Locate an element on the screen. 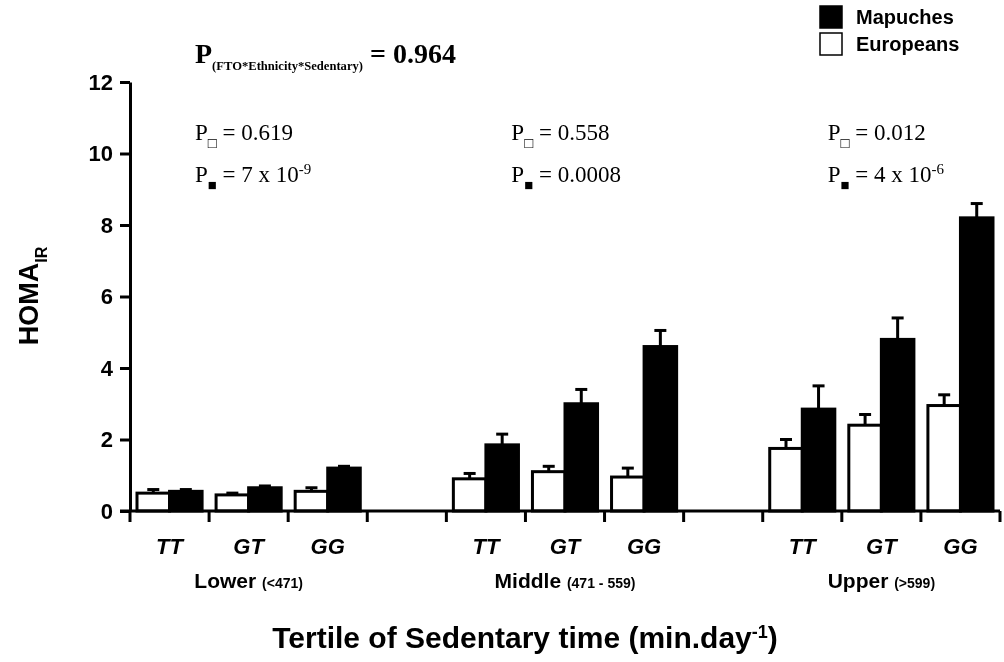 The width and height of the screenshot is (1004, 662). y-tick-label: 4 is located at coordinates (107, 368).